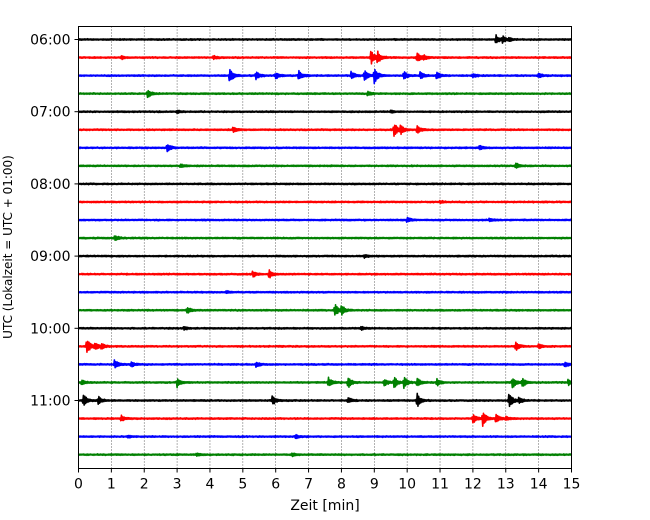 Image resolution: width=650 pixels, height=520 pixels. I want to click on x-tick-label: 13, so click(506, 485).